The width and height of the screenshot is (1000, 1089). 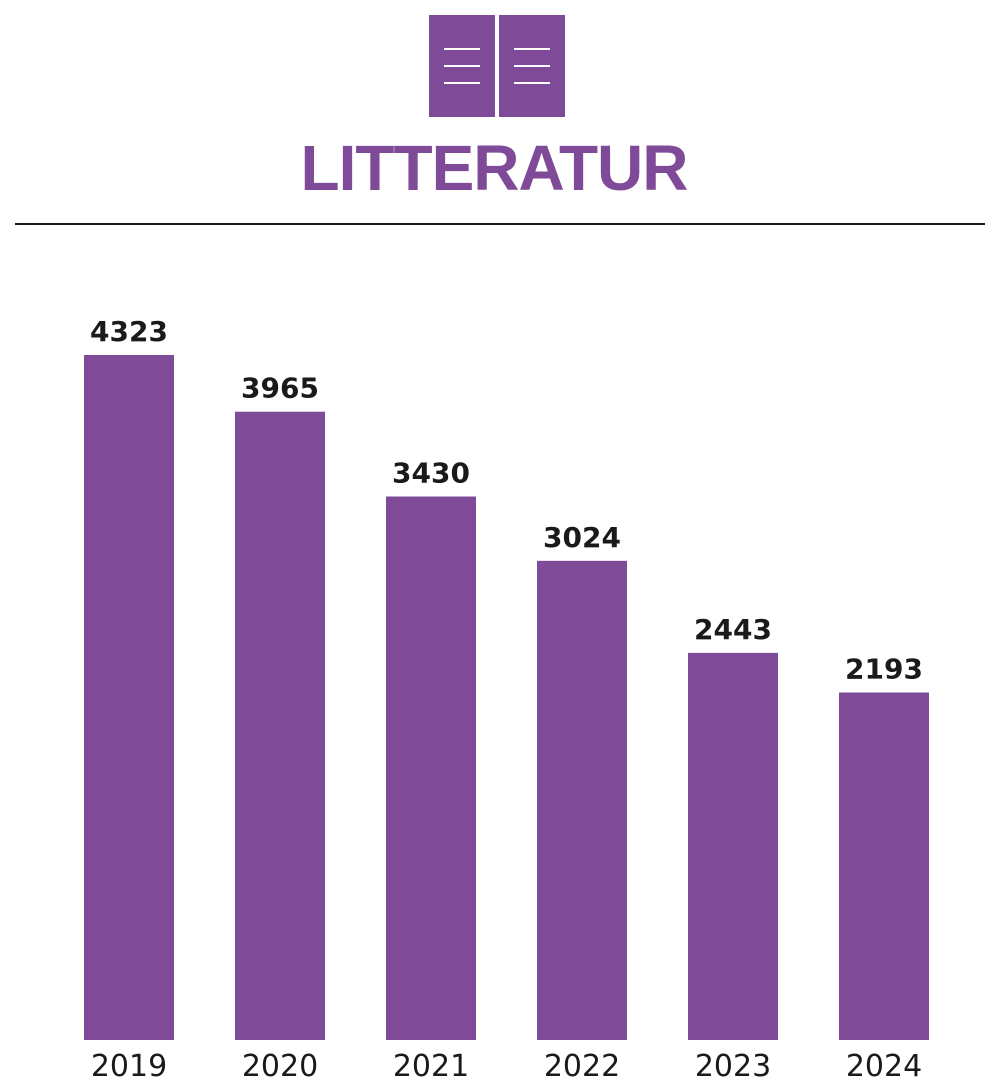 I want to click on value-label: 4323, so click(x=129, y=331).